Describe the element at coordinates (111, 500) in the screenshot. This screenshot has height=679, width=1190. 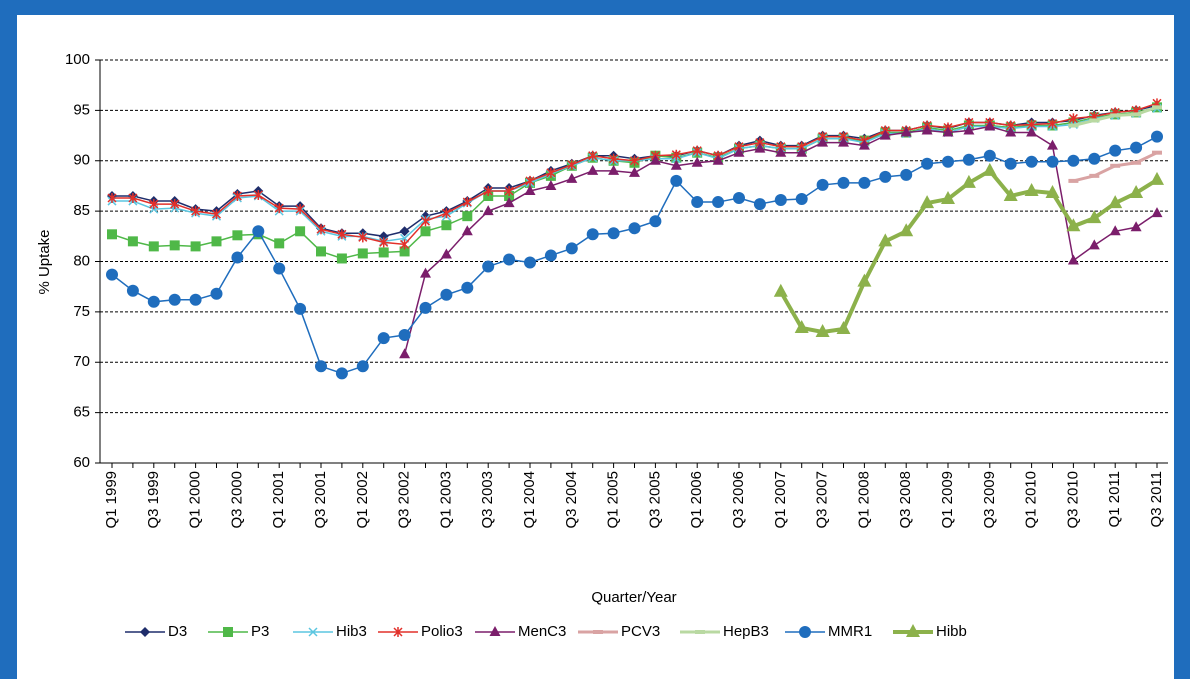
I see `x-tick-label: Q1 1999` at that location.